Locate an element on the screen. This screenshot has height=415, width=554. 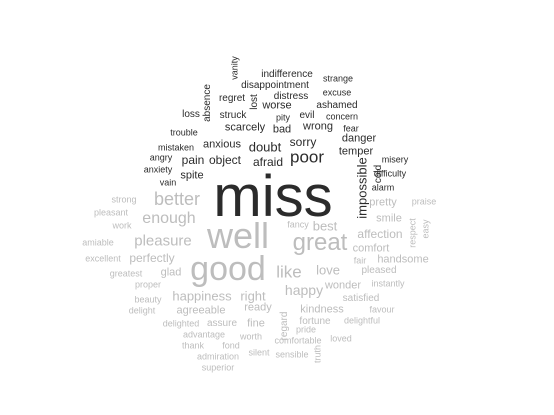
word-greatest: greatest is located at coordinates (126, 273).